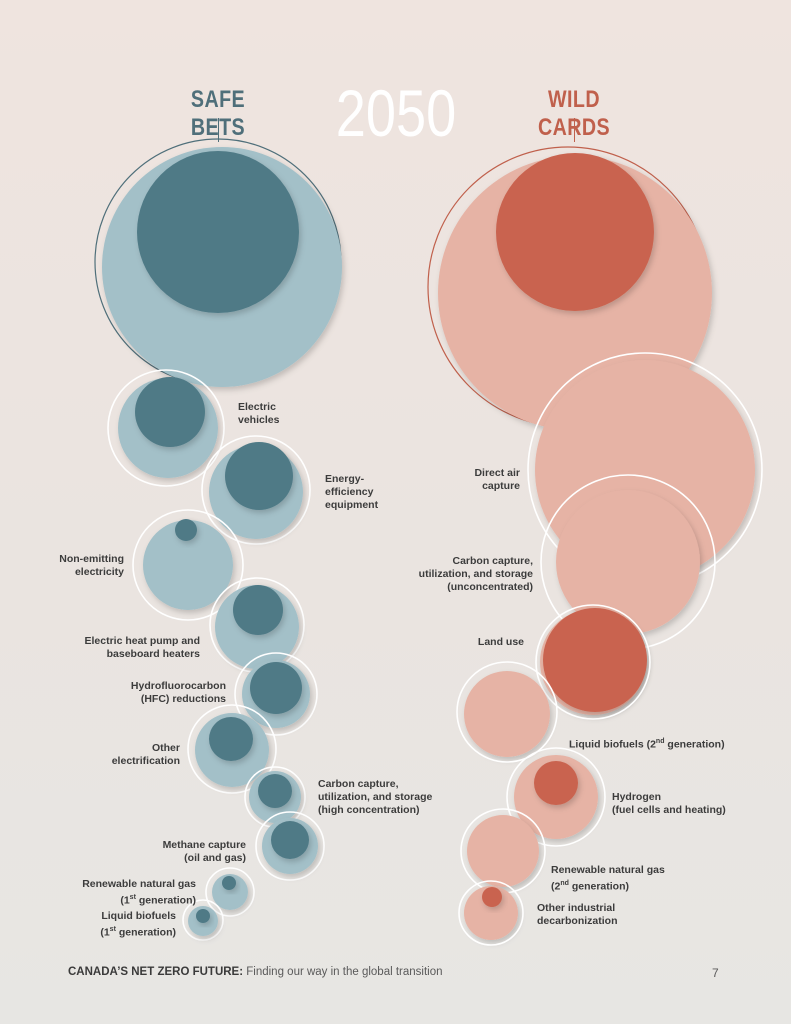 The height and width of the screenshot is (1024, 791). Describe the element at coordinates (91, 565) in the screenshot. I see `label-non-emitting-electricity: Non-emitting electricity` at that location.